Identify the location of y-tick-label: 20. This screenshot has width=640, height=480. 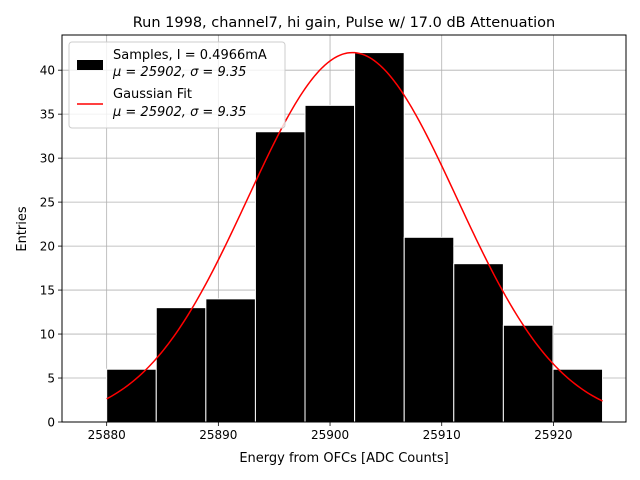
(47, 247).